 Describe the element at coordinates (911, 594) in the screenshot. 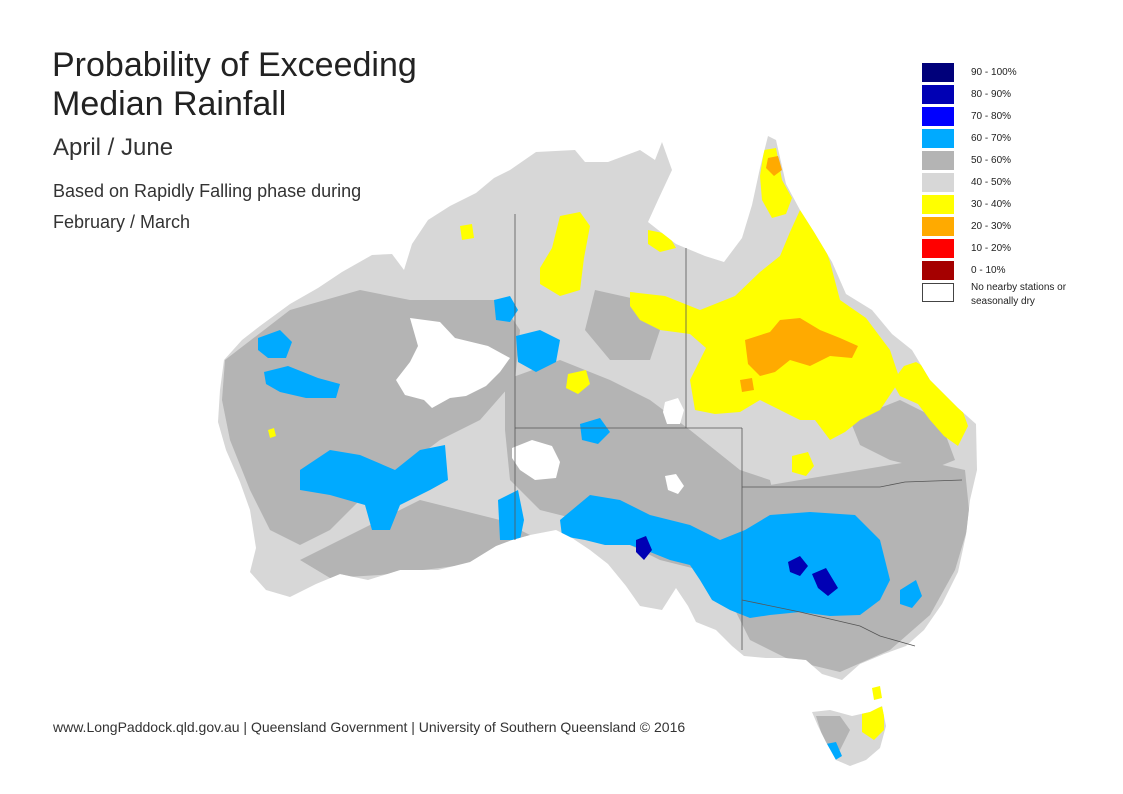

I see `zone-60-70-vic-east` at that location.